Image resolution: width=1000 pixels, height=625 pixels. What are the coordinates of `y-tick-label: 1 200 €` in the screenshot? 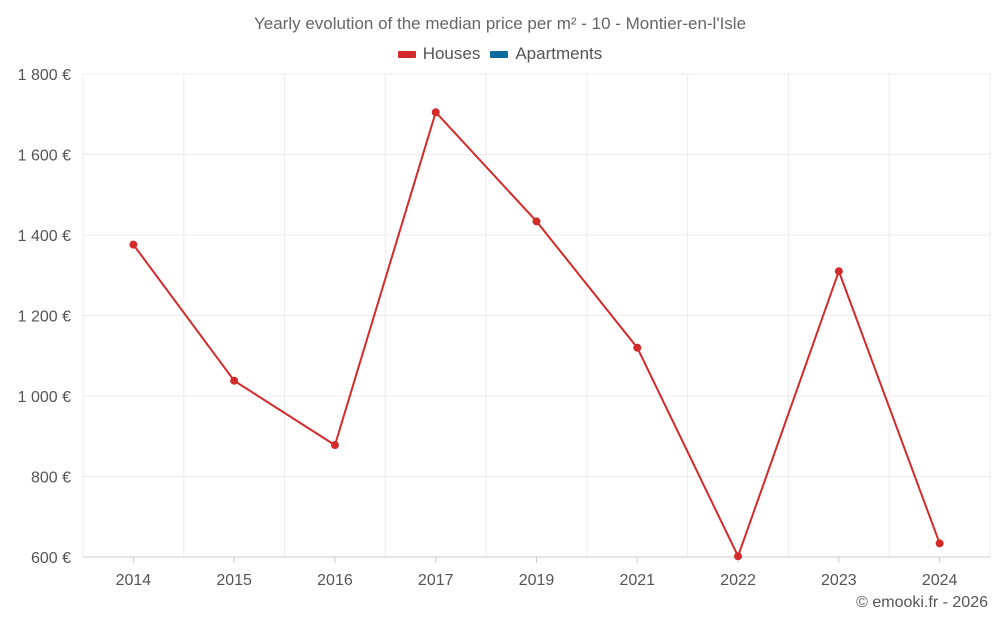 It's located at (44, 317).